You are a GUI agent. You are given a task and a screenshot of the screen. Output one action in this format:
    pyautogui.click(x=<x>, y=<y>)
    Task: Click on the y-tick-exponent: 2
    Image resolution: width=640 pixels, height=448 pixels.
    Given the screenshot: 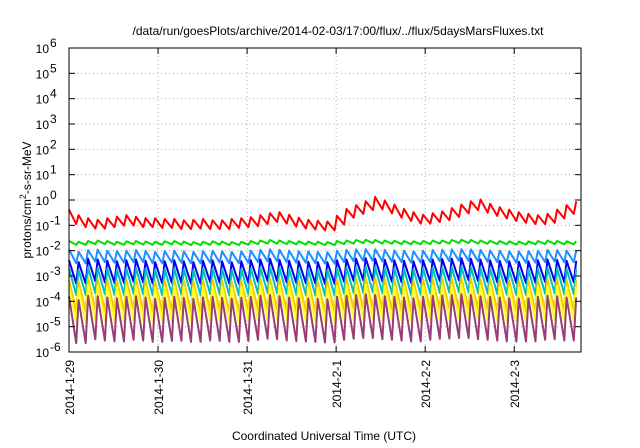 What is the action you would take?
    pyautogui.click(x=53, y=144)
    